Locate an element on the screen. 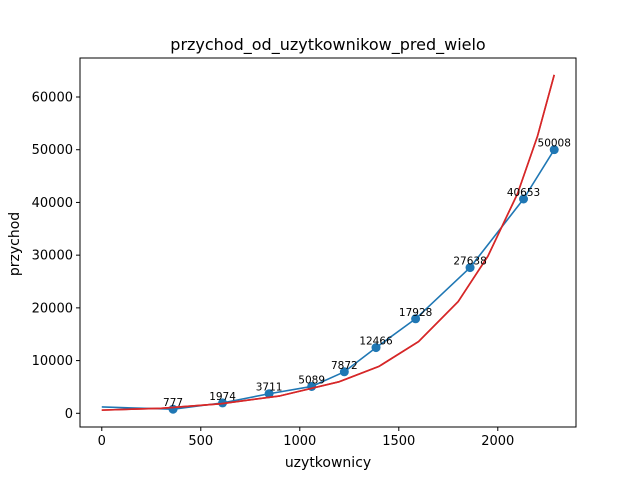  data-label: 27638 is located at coordinates (469, 262).